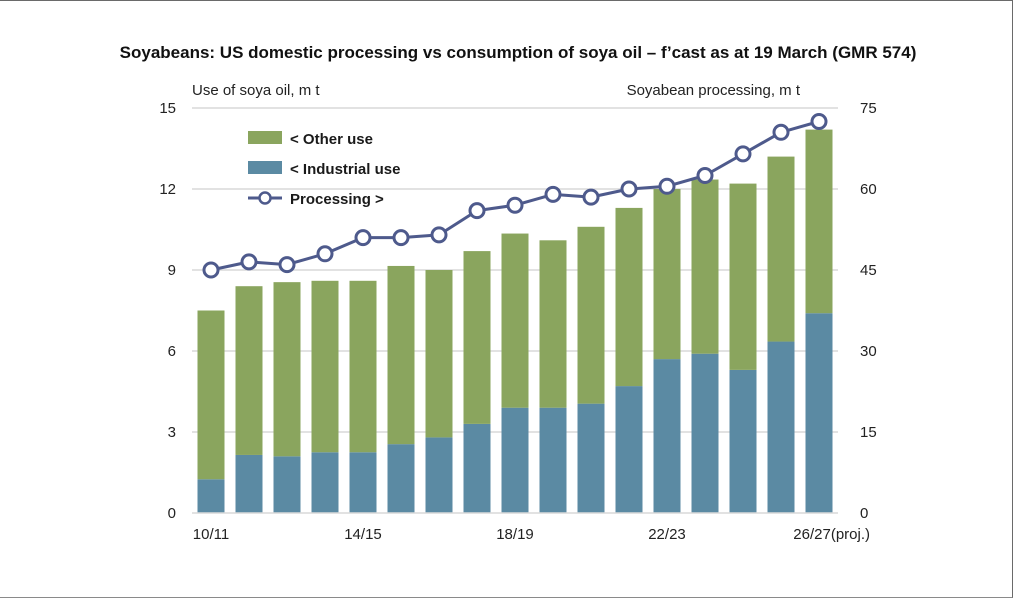 This screenshot has height=598, width=1014. I want to click on left-tick-label: 12, so click(167, 189).